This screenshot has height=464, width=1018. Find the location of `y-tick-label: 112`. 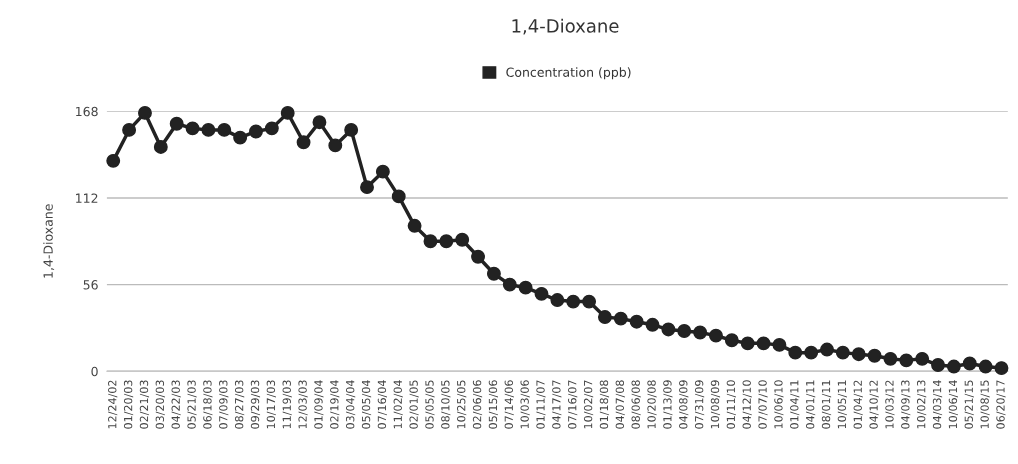

y-tick-label: 112 is located at coordinates (87, 198).